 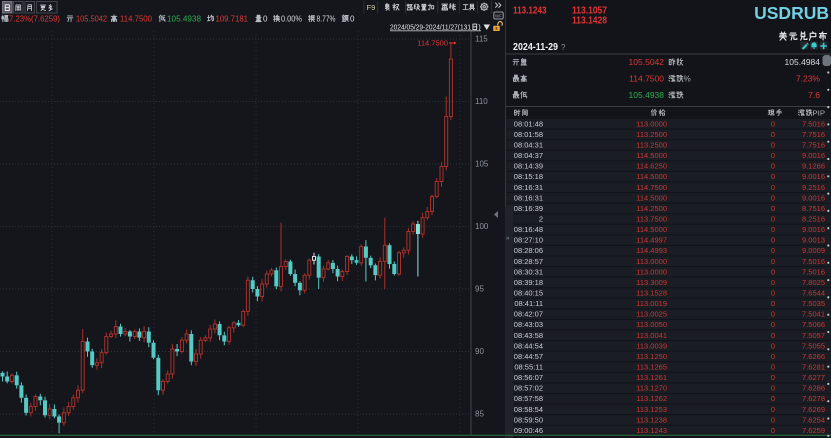 What do you see at coordinates (813, 356) in the screenshot?
I see `svg-text: 7.6266` at bounding box center [813, 356].